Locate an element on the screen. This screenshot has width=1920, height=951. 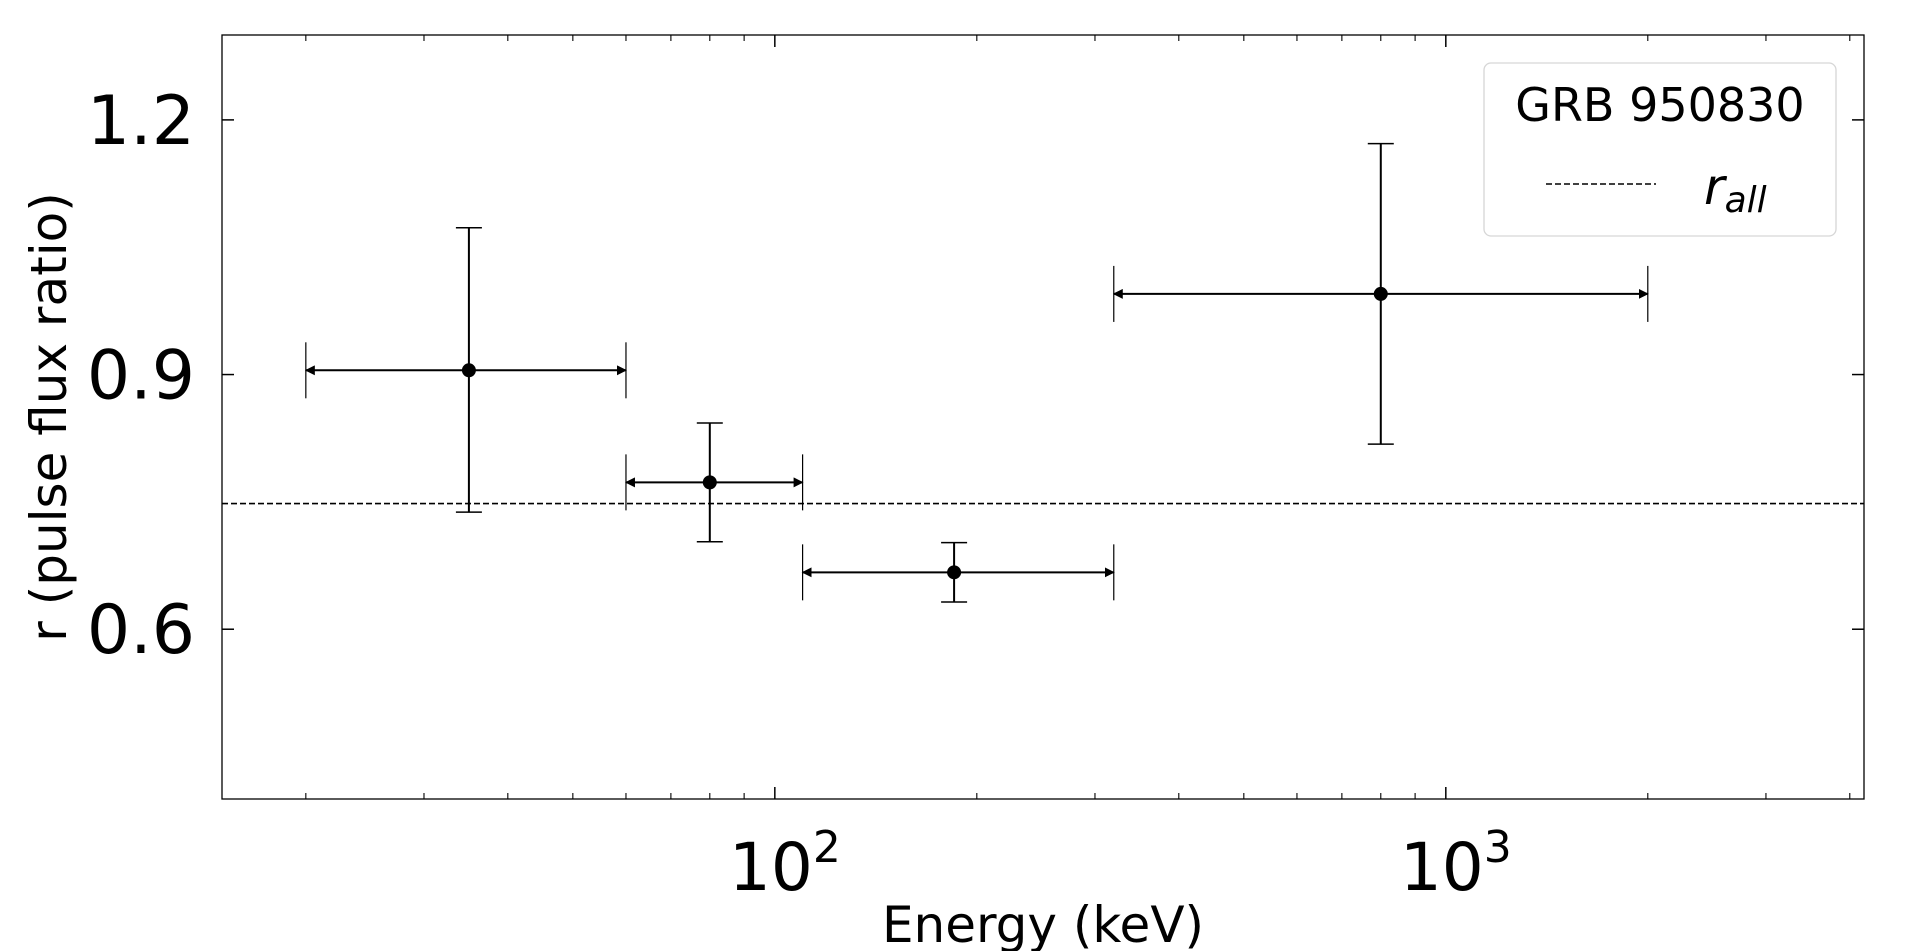
y-axis-label: r (pulse flux ratio) is located at coordinates (49, 416).